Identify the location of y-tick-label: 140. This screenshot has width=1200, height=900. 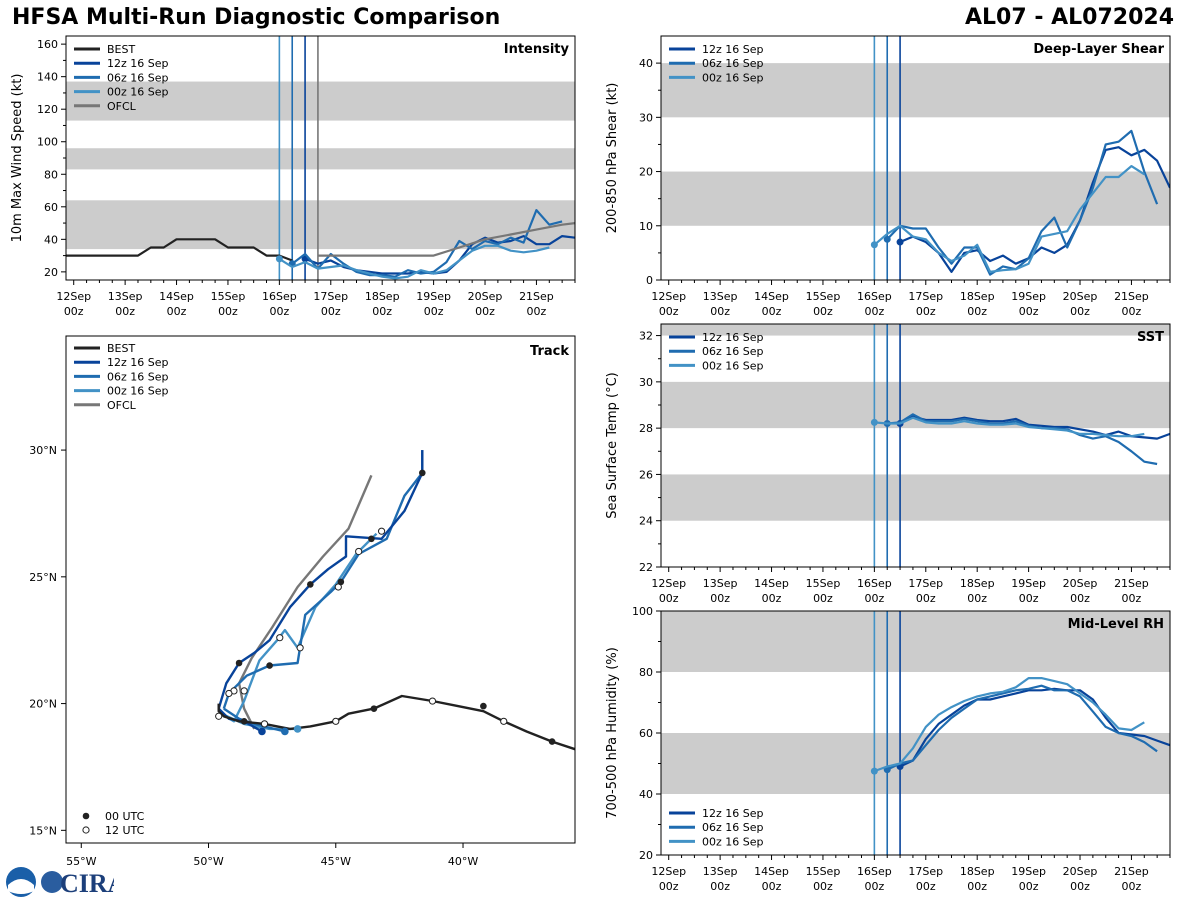
(47, 77).